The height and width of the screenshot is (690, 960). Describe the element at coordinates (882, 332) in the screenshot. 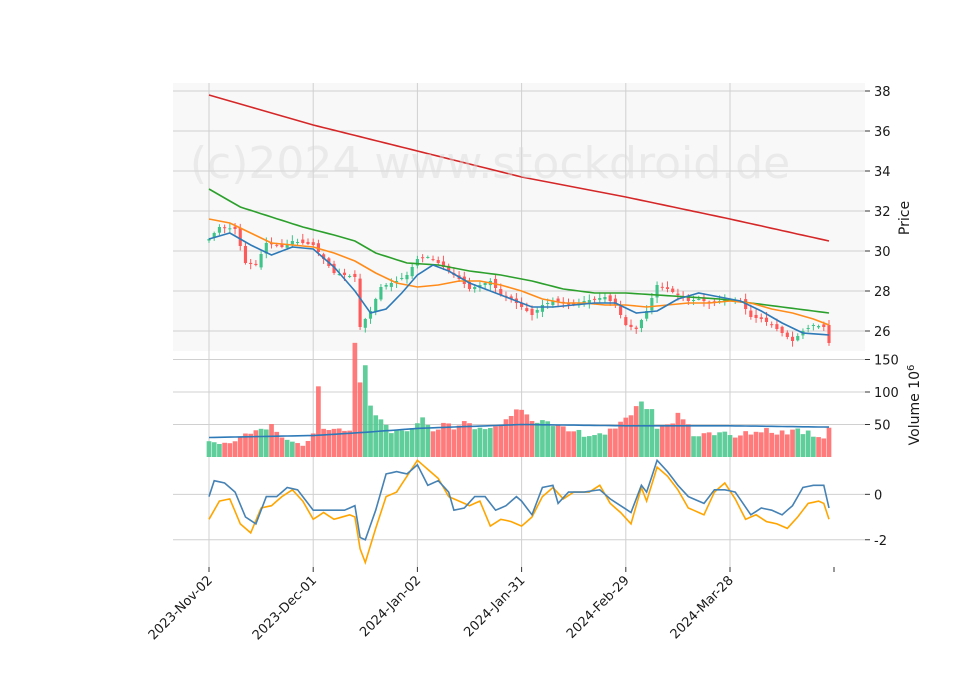

I see `price-tick-label: 26` at that location.